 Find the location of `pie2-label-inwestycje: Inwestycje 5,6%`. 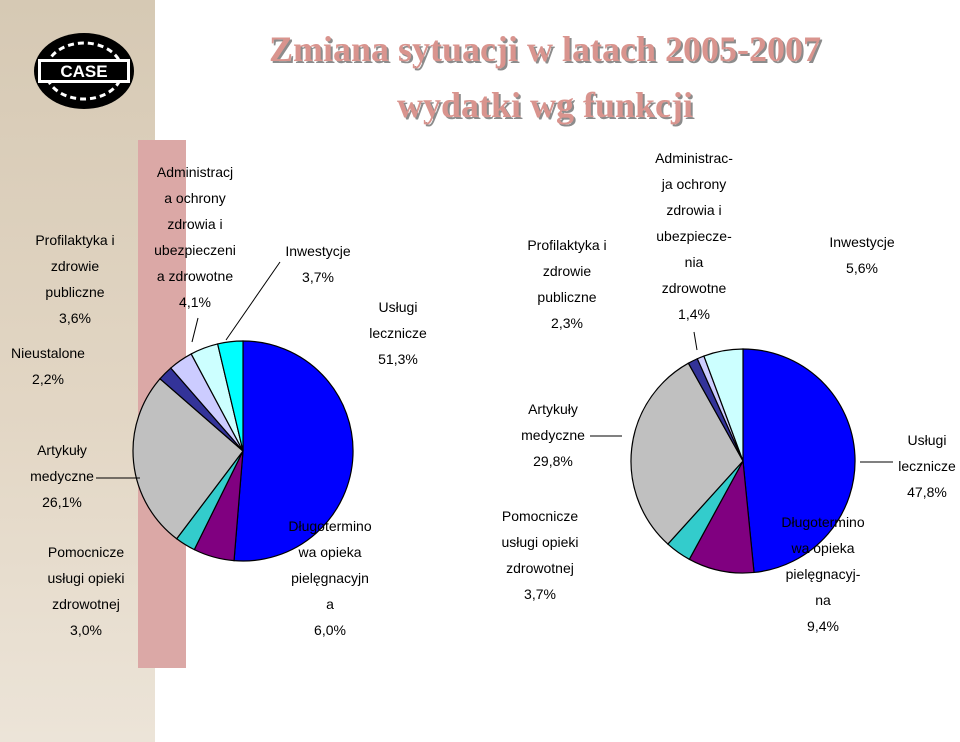

pie2-label-inwestycje: Inwestycje 5,6% is located at coordinates (862, 255).